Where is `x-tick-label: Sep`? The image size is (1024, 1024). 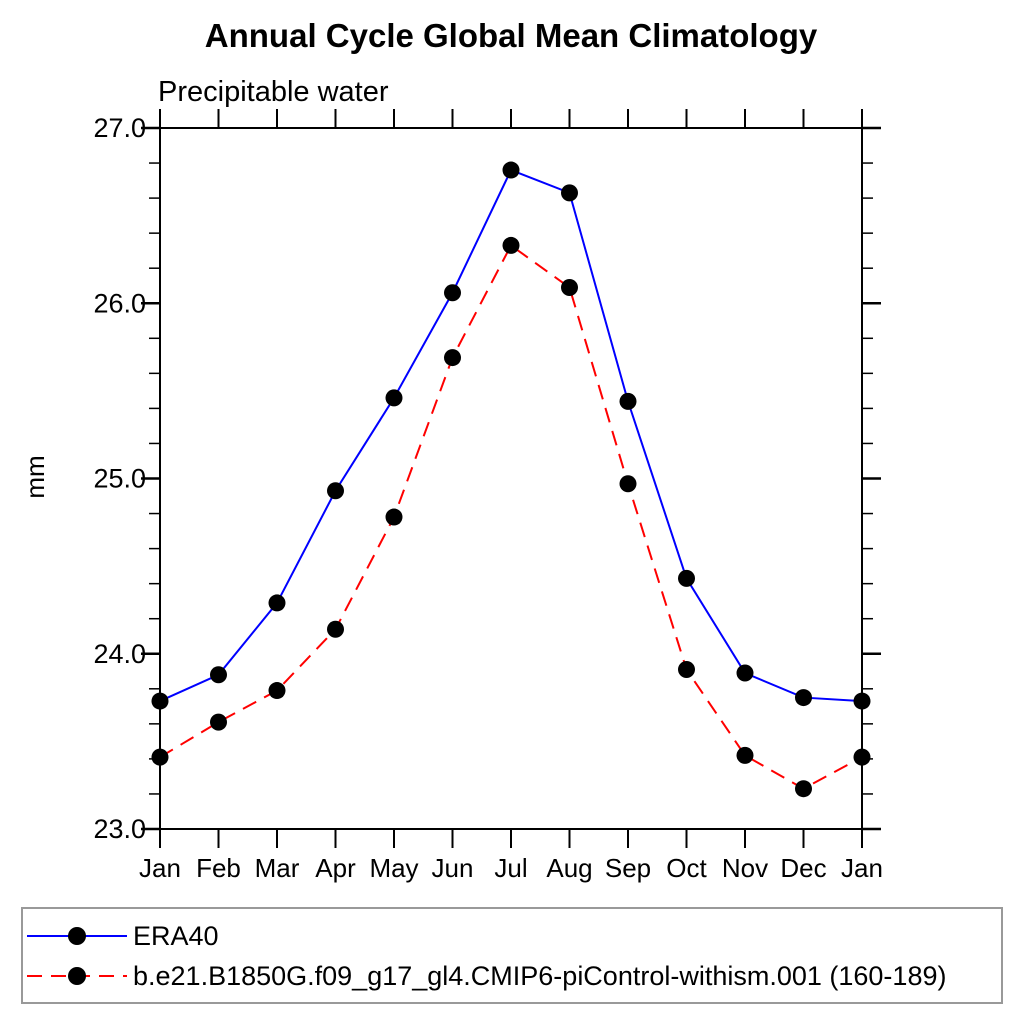 x-tick-label: Sep is located at coordinates (628, 868).